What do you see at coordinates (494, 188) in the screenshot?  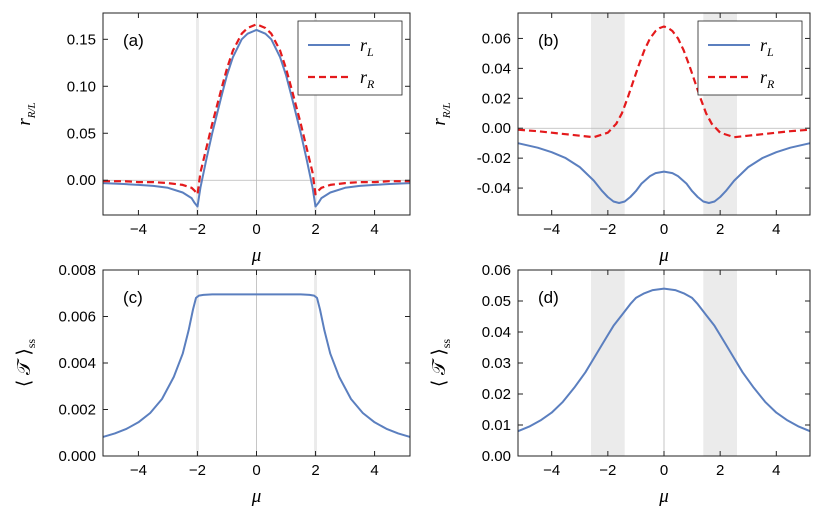 I see `y-tick-label: -0.04` at bounding box center [494, 188].